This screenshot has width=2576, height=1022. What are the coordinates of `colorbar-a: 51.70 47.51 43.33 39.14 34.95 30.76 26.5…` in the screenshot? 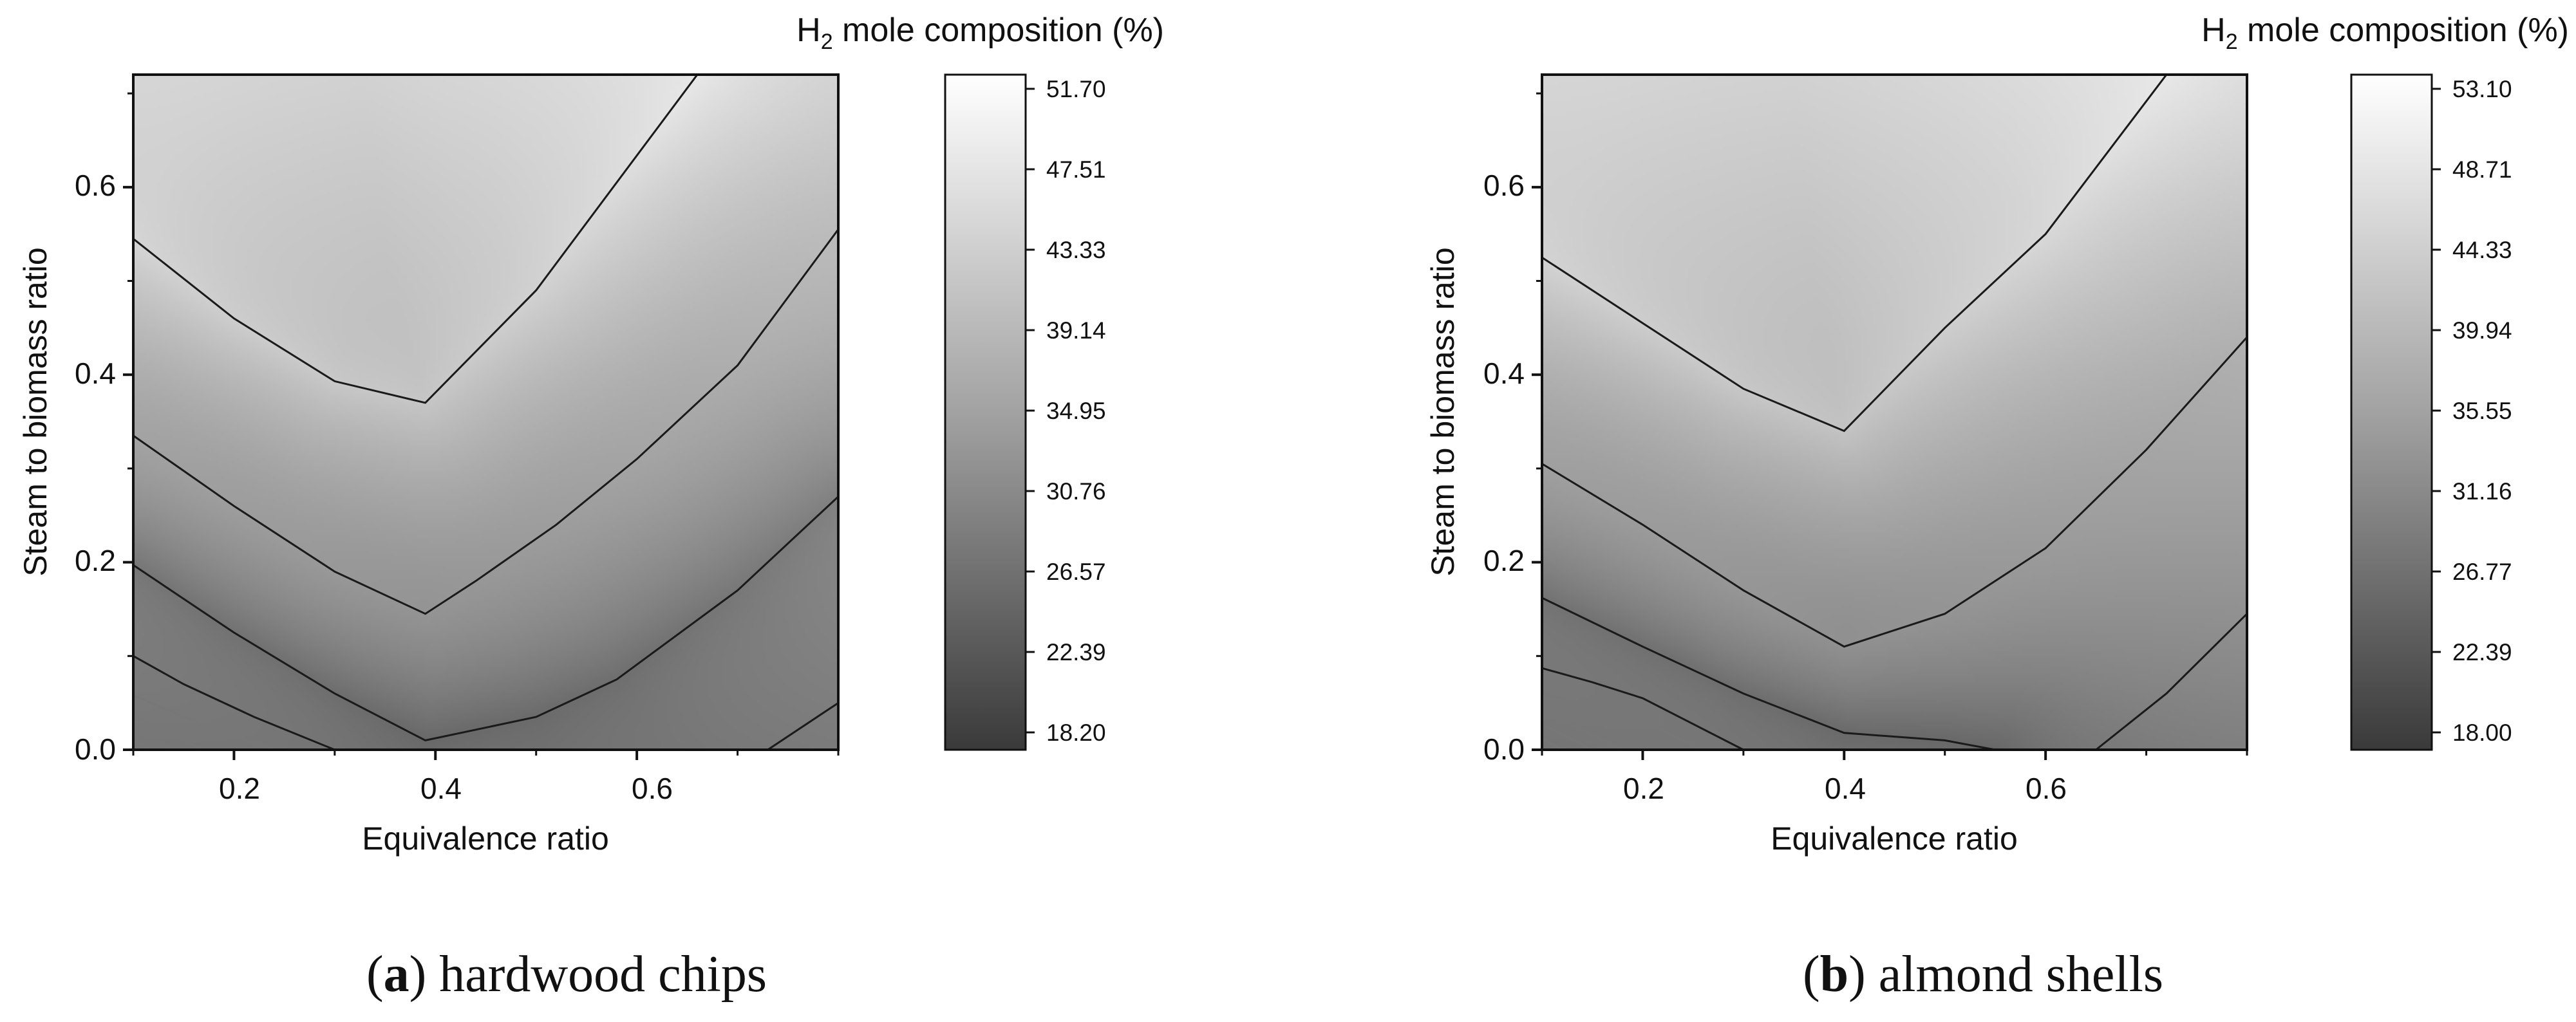 It's located at (1025, 412).